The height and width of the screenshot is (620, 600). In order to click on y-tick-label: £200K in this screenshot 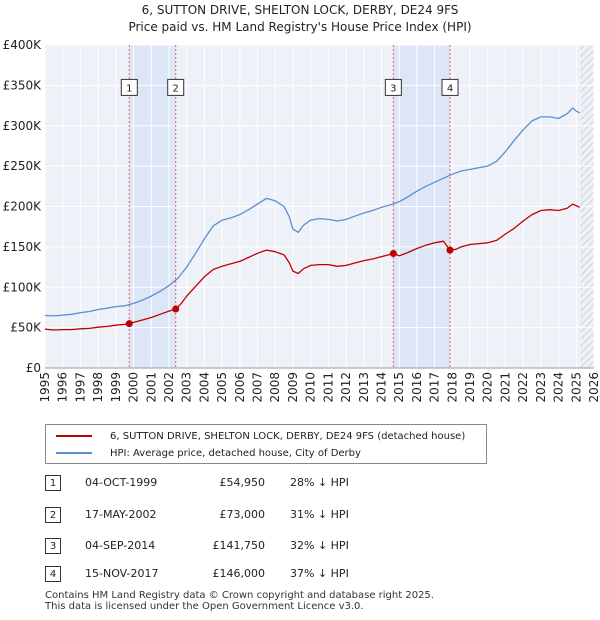, I will do `click(23, 207)`.